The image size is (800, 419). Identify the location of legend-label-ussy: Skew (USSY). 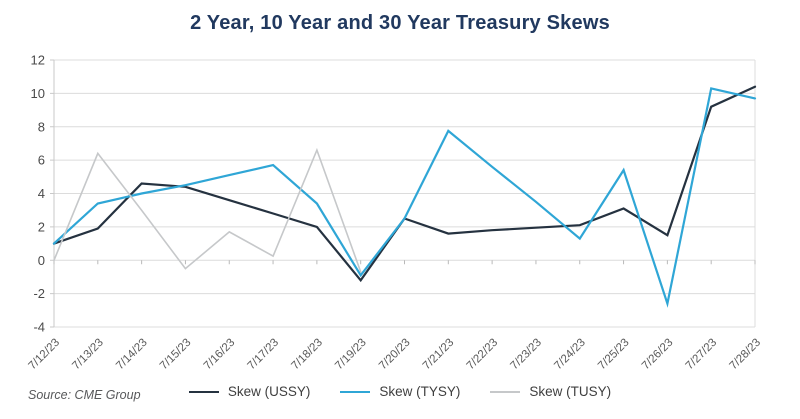
(269, 391).